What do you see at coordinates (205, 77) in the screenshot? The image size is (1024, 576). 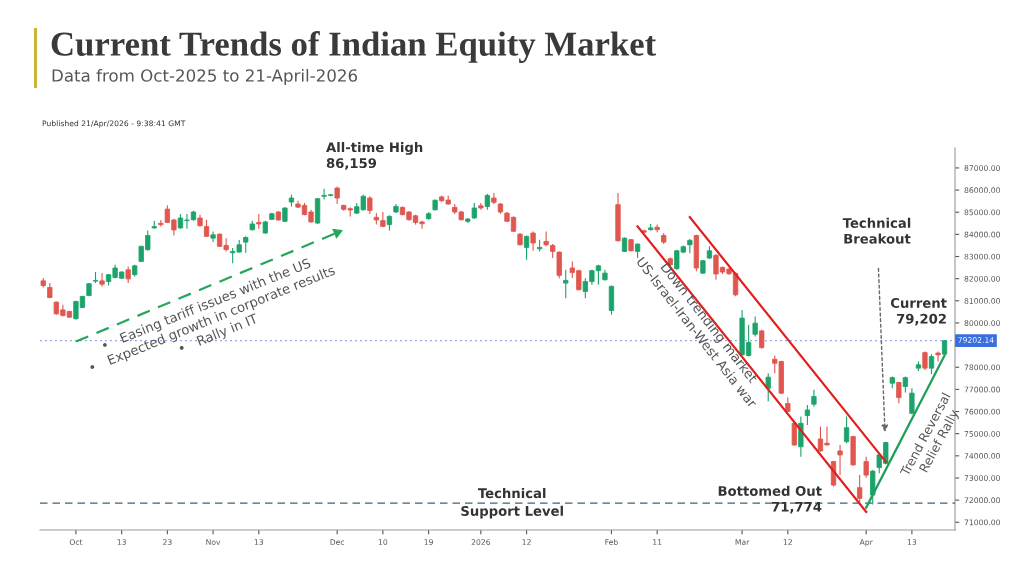 I see `chart-subtitle: Data from Oct-2025 to 21-April-2026` at bounding box center [205, 77].